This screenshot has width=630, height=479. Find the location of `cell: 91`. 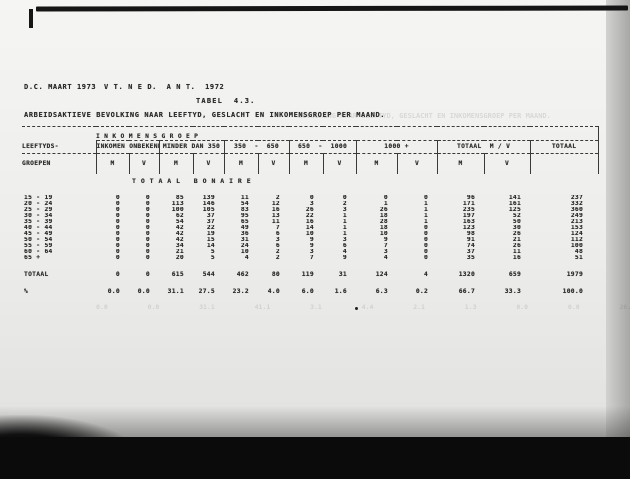

cell: 91 is located at coordinates (471, 240).